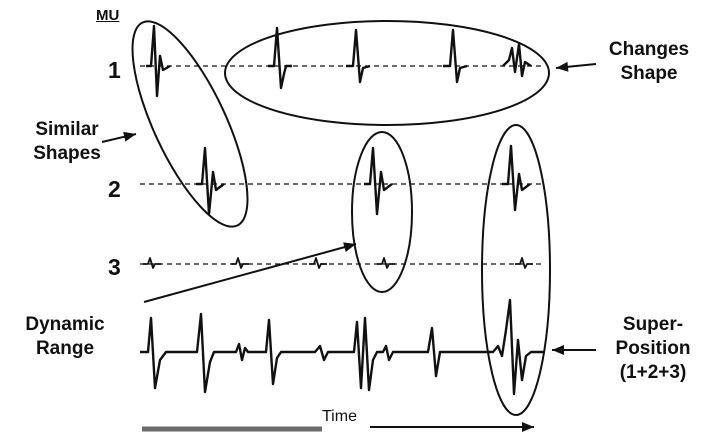  Describe the element at coordinates (558, 350) in the screenshot. I see `arrow-super-position-head` at that location.